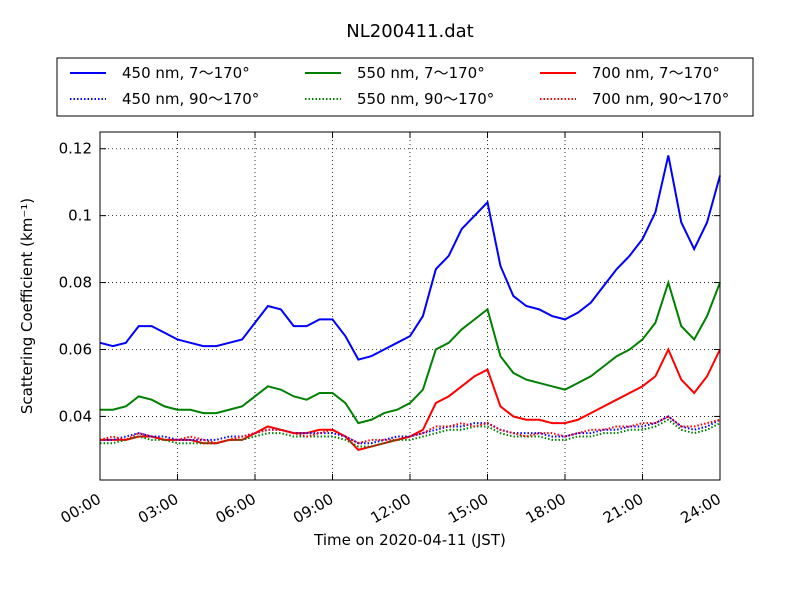 This screenshot has width=800, height=600. Describe the element at coordinates (656, 73) in the screenshot. I see `legend-label: 700 nm, 7～170°` at that location.